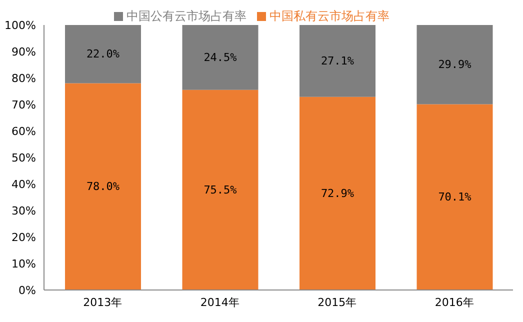  What do you see at coordinates (186, 16) in the screenshot?
I see `legend-label: 中国公有云市场占有率` at bounding box center [186, 16].